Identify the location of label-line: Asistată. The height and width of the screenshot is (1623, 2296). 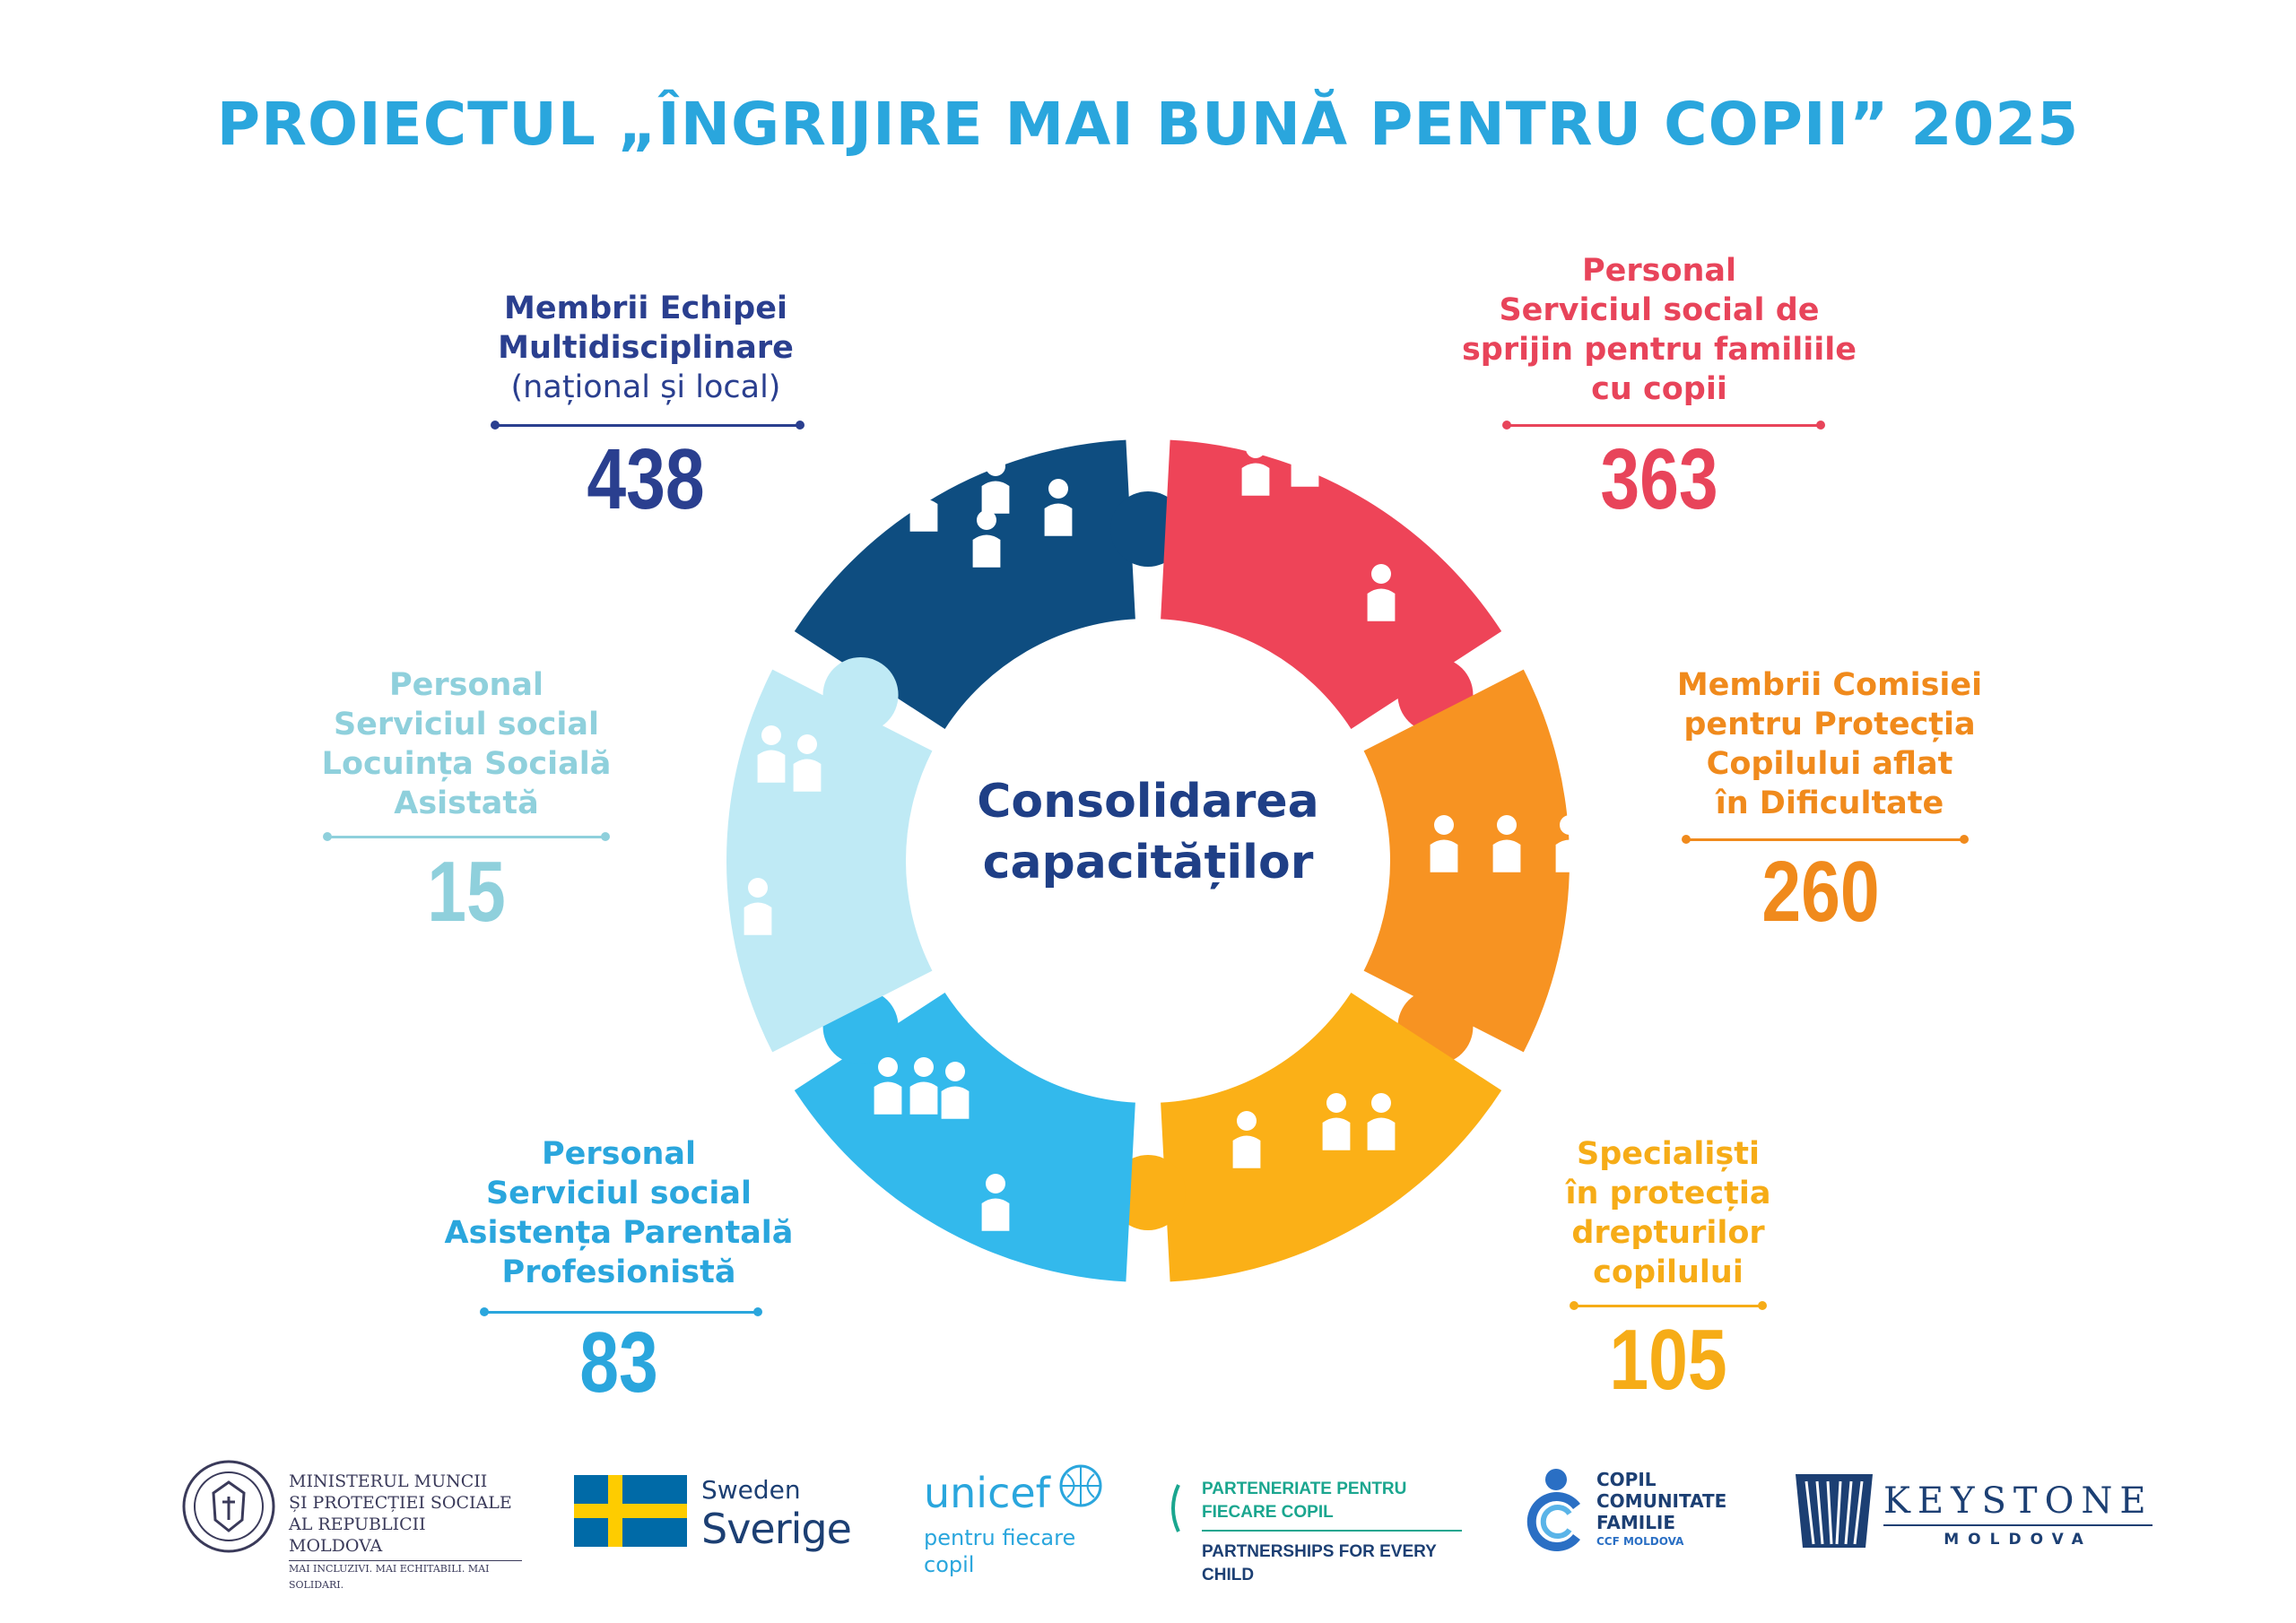
(466, 803).